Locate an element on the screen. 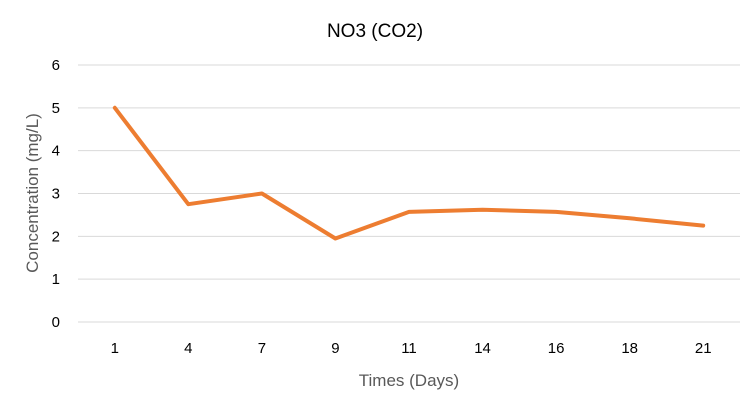 The width and height of the screenshot is (750, 406). y-tick-label: 1 is located at coordinates (56, 279).